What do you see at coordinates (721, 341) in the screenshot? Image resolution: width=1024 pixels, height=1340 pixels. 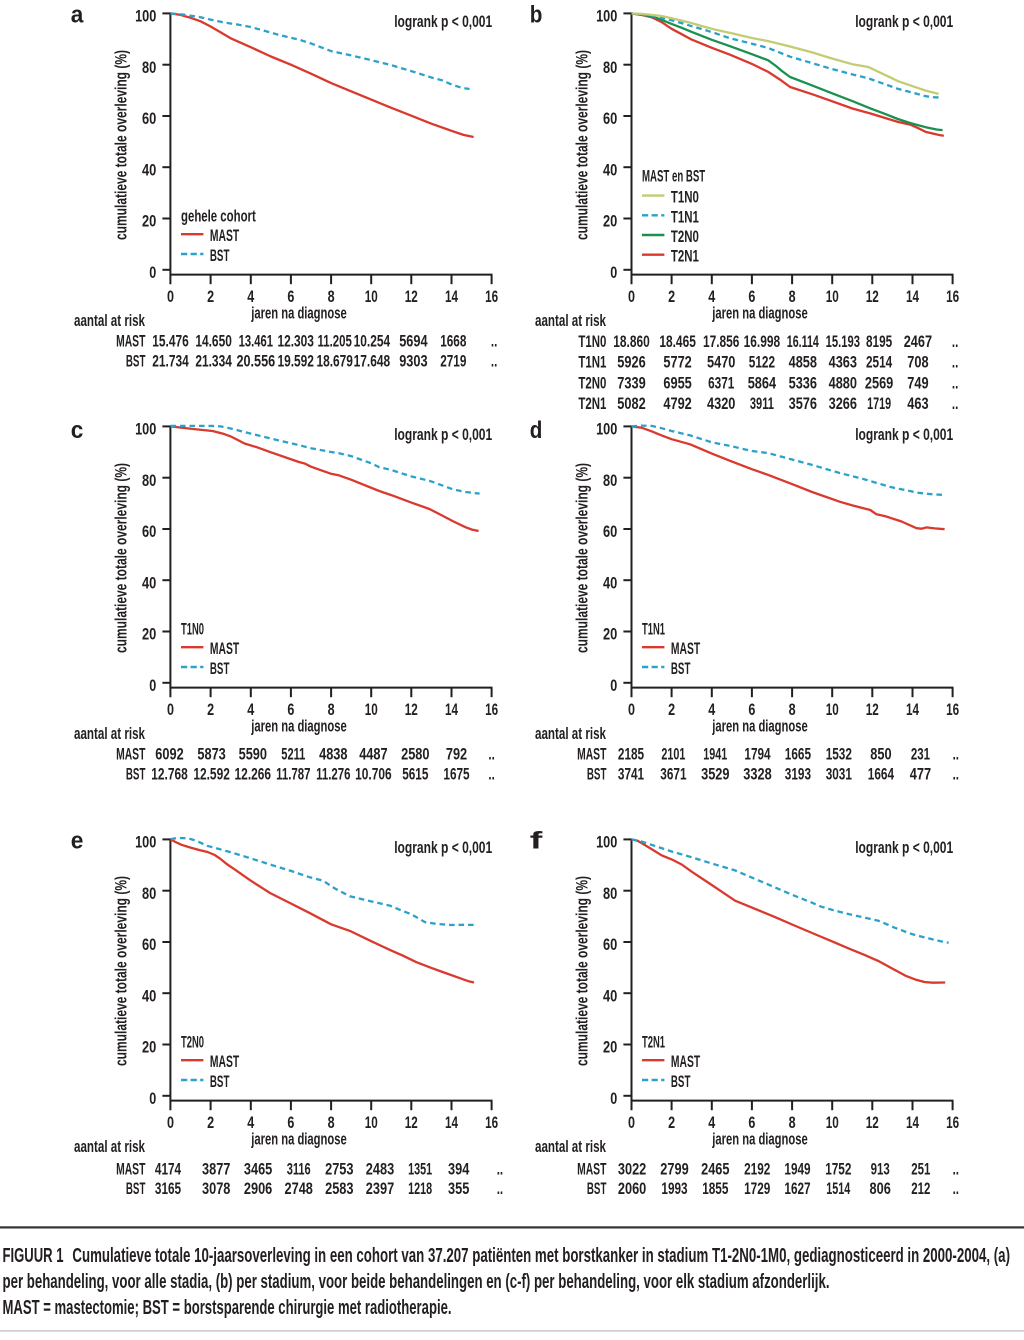 I see `svg-text: 17.856` at bounding box center [721, 341].